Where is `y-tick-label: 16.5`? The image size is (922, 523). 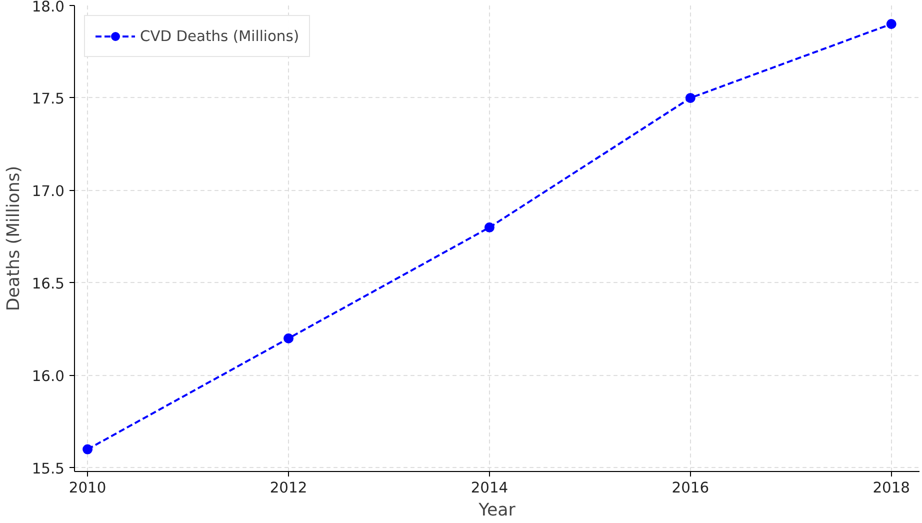
y-tick-label: 16.5 is located at coordinates (48, 283).